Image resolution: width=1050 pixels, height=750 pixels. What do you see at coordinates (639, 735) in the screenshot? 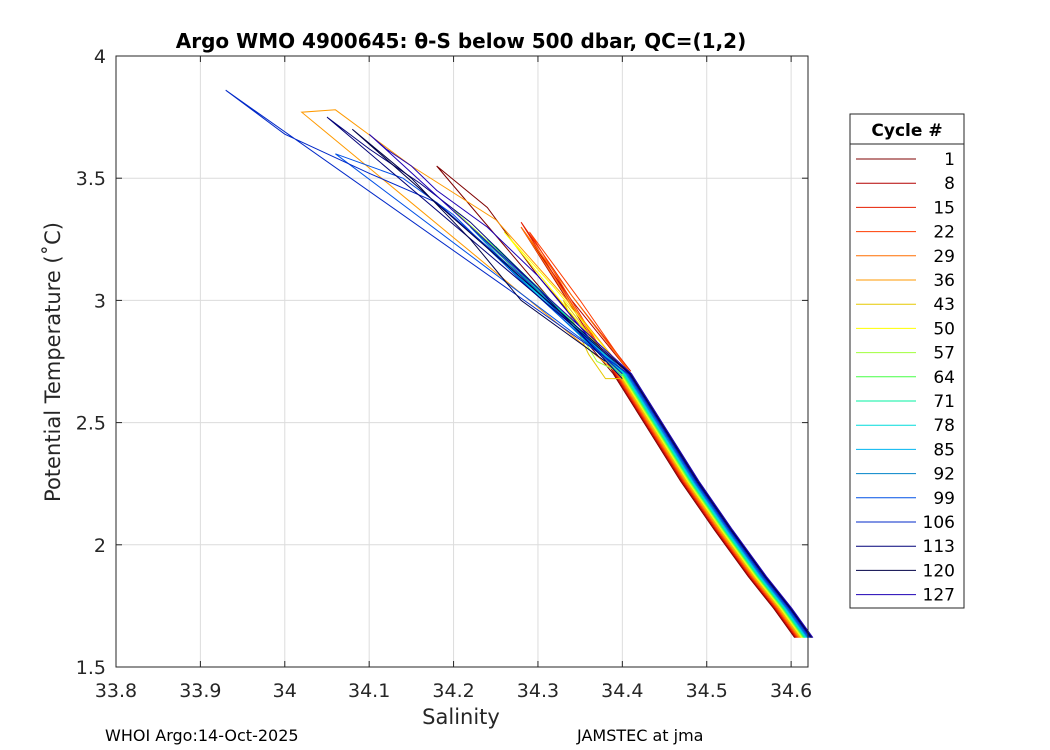
I see `footer-right: JAMSTEC at jma` at bounding box center [639, 735].